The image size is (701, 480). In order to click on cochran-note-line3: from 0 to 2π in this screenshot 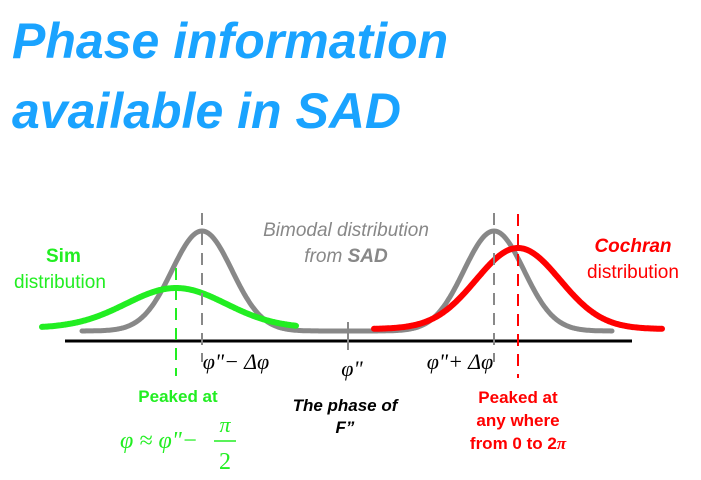, I will do `click(518, 443)`.